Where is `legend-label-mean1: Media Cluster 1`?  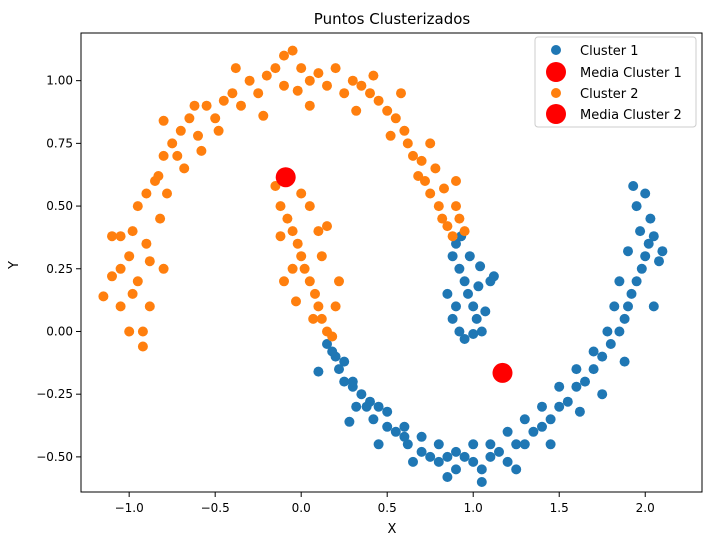 legend-label-mean1: Media Cluster 1 is located at coordinates (631, 73).